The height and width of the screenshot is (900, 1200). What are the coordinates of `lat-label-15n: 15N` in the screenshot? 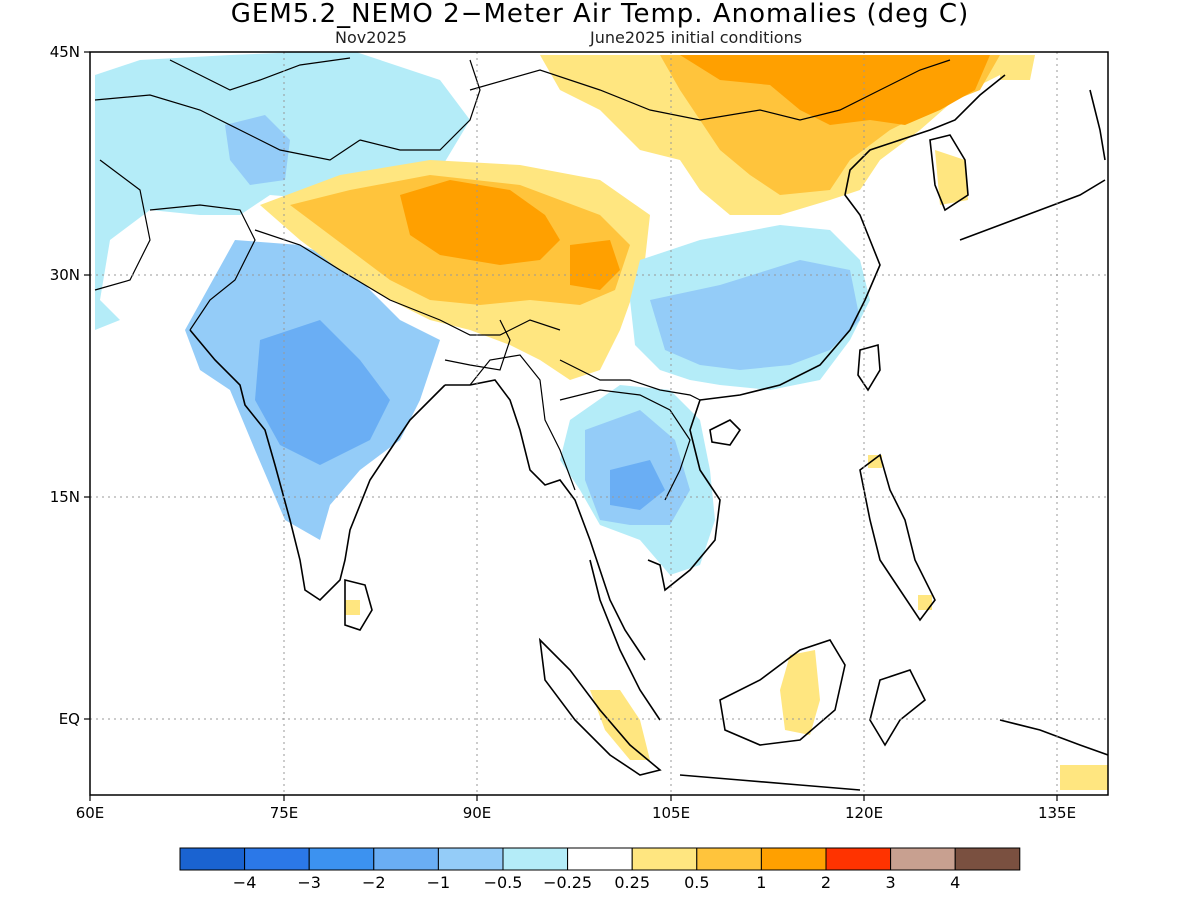 It's located at (65, 497).